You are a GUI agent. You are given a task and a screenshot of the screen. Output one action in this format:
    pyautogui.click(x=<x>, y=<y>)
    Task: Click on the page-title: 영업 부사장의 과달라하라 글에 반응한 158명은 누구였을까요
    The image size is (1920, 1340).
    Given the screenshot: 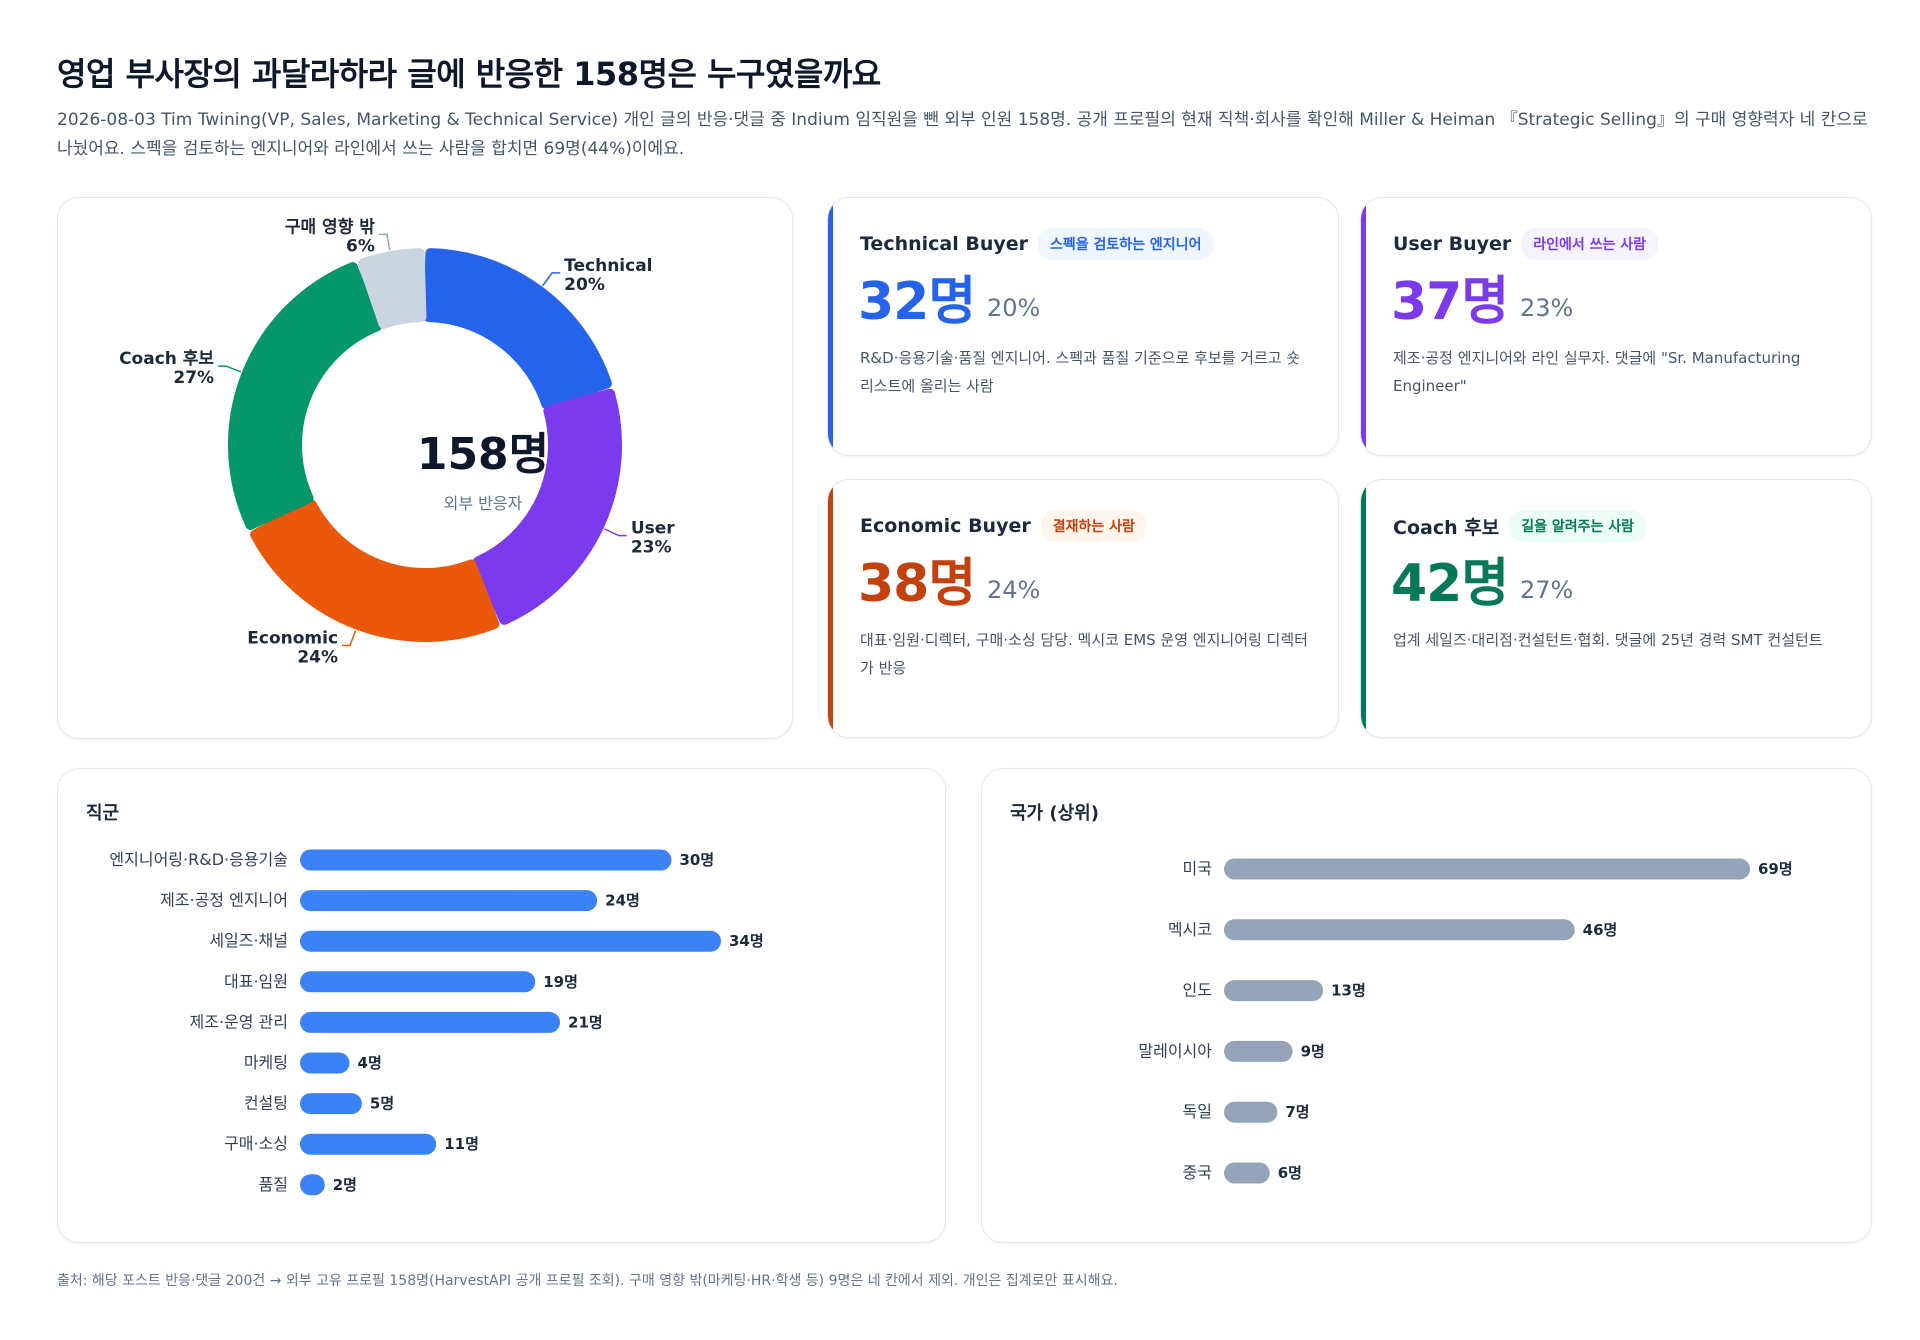 What is the action you would take?
    pyautogui.click(x=469, y=74)
    